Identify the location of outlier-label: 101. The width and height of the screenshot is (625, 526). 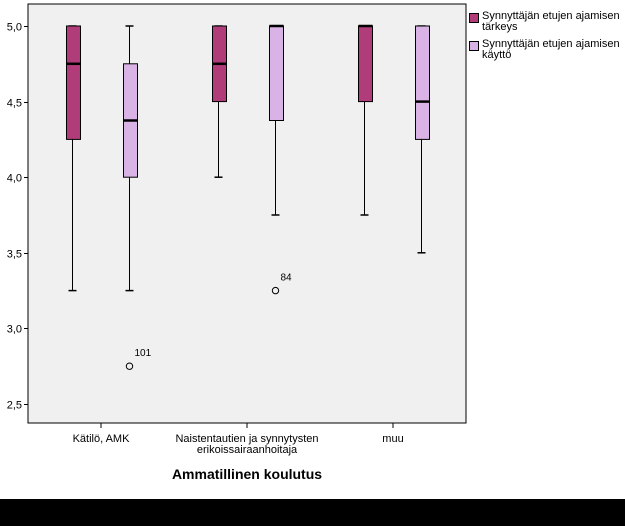
(143, 353).